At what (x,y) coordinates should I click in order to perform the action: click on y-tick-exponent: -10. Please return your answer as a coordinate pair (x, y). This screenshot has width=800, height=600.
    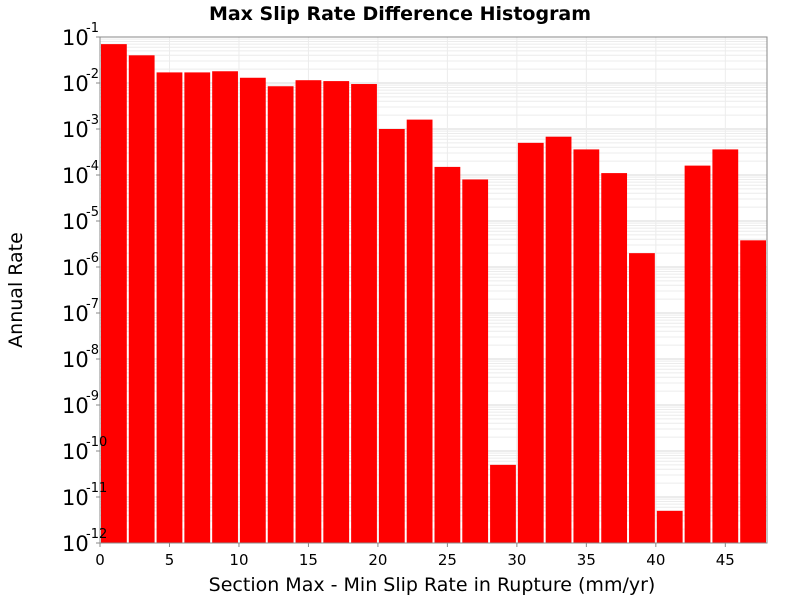
    Looking at the image, I should click on (96, 442).